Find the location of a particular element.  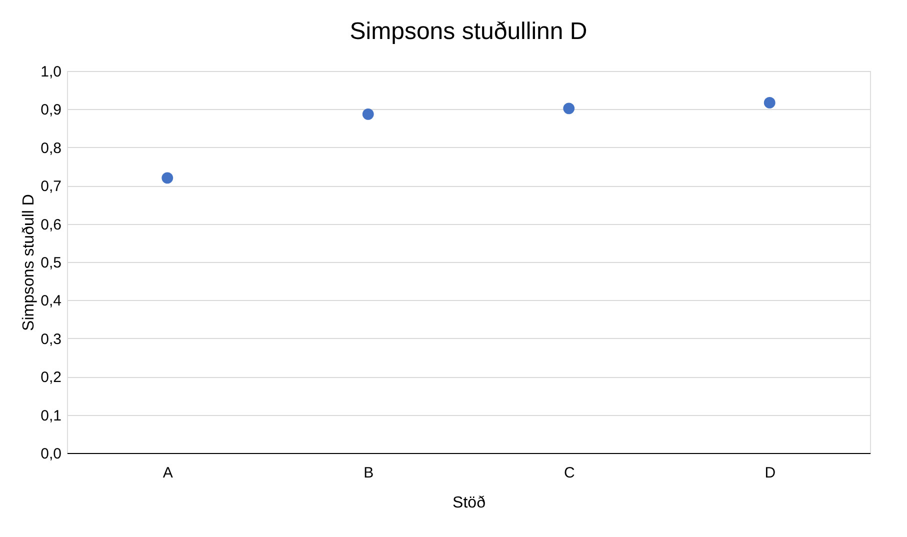

y-tick-label: 0,3 is located at coordinates (51, 339).